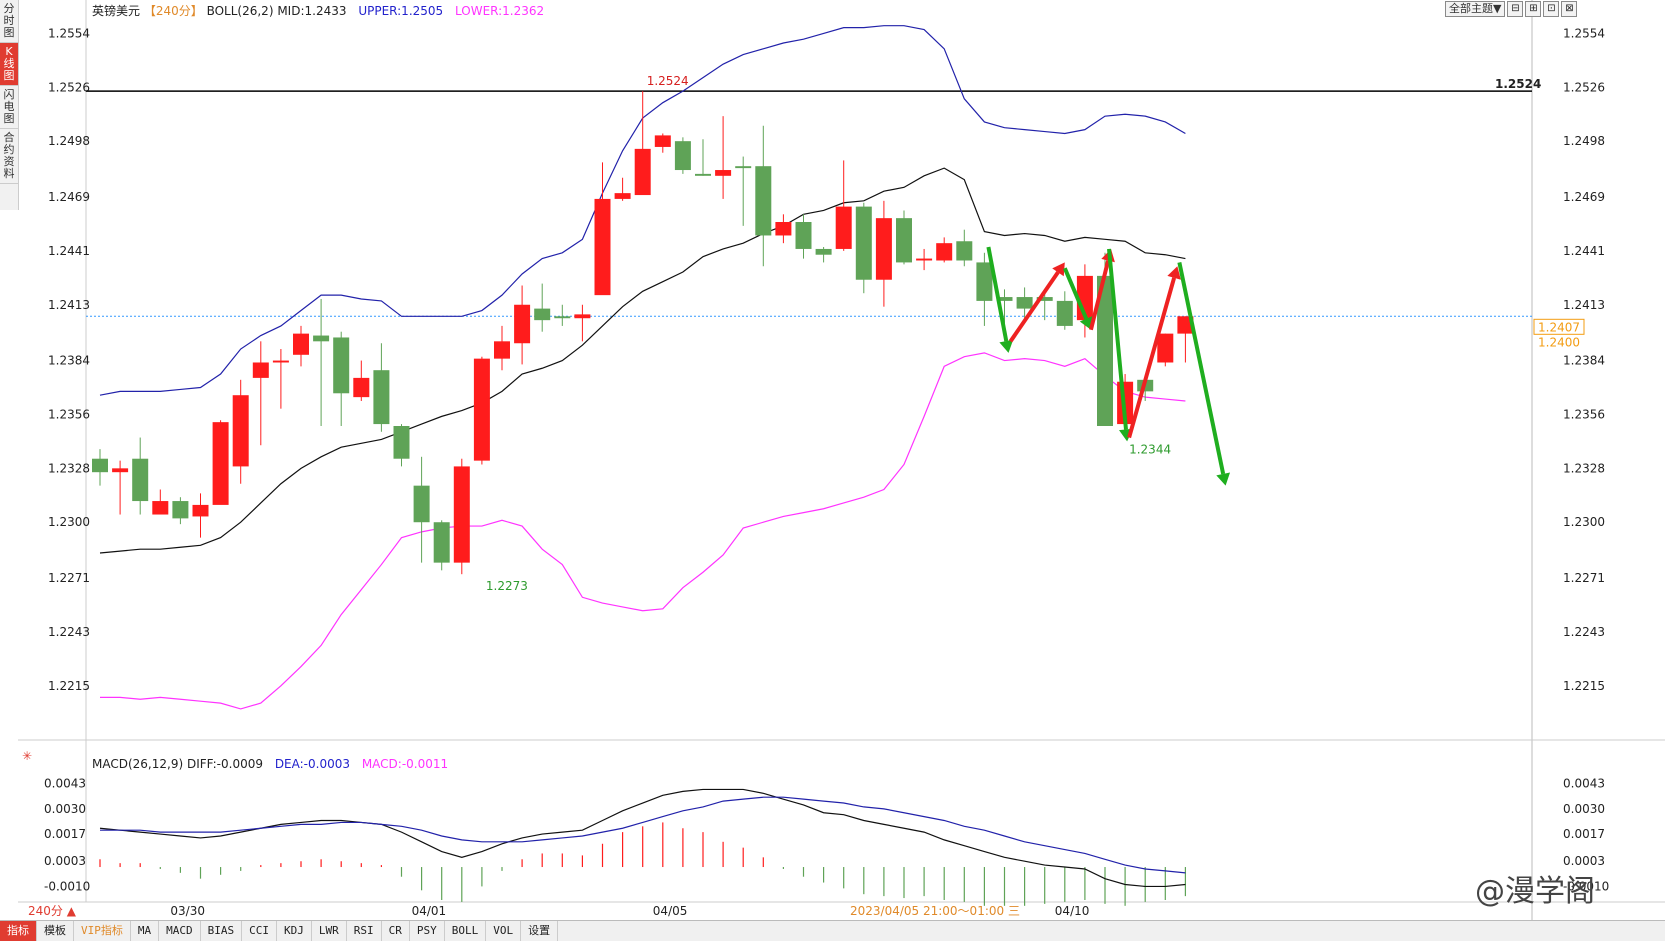 The height and width of the screenshot is (941, 1665). What do you see at coordinates (1584, 809) in the screenshot?
I see `macd-tick-label-right: 0.0030` at bounding box center [1584, 809].